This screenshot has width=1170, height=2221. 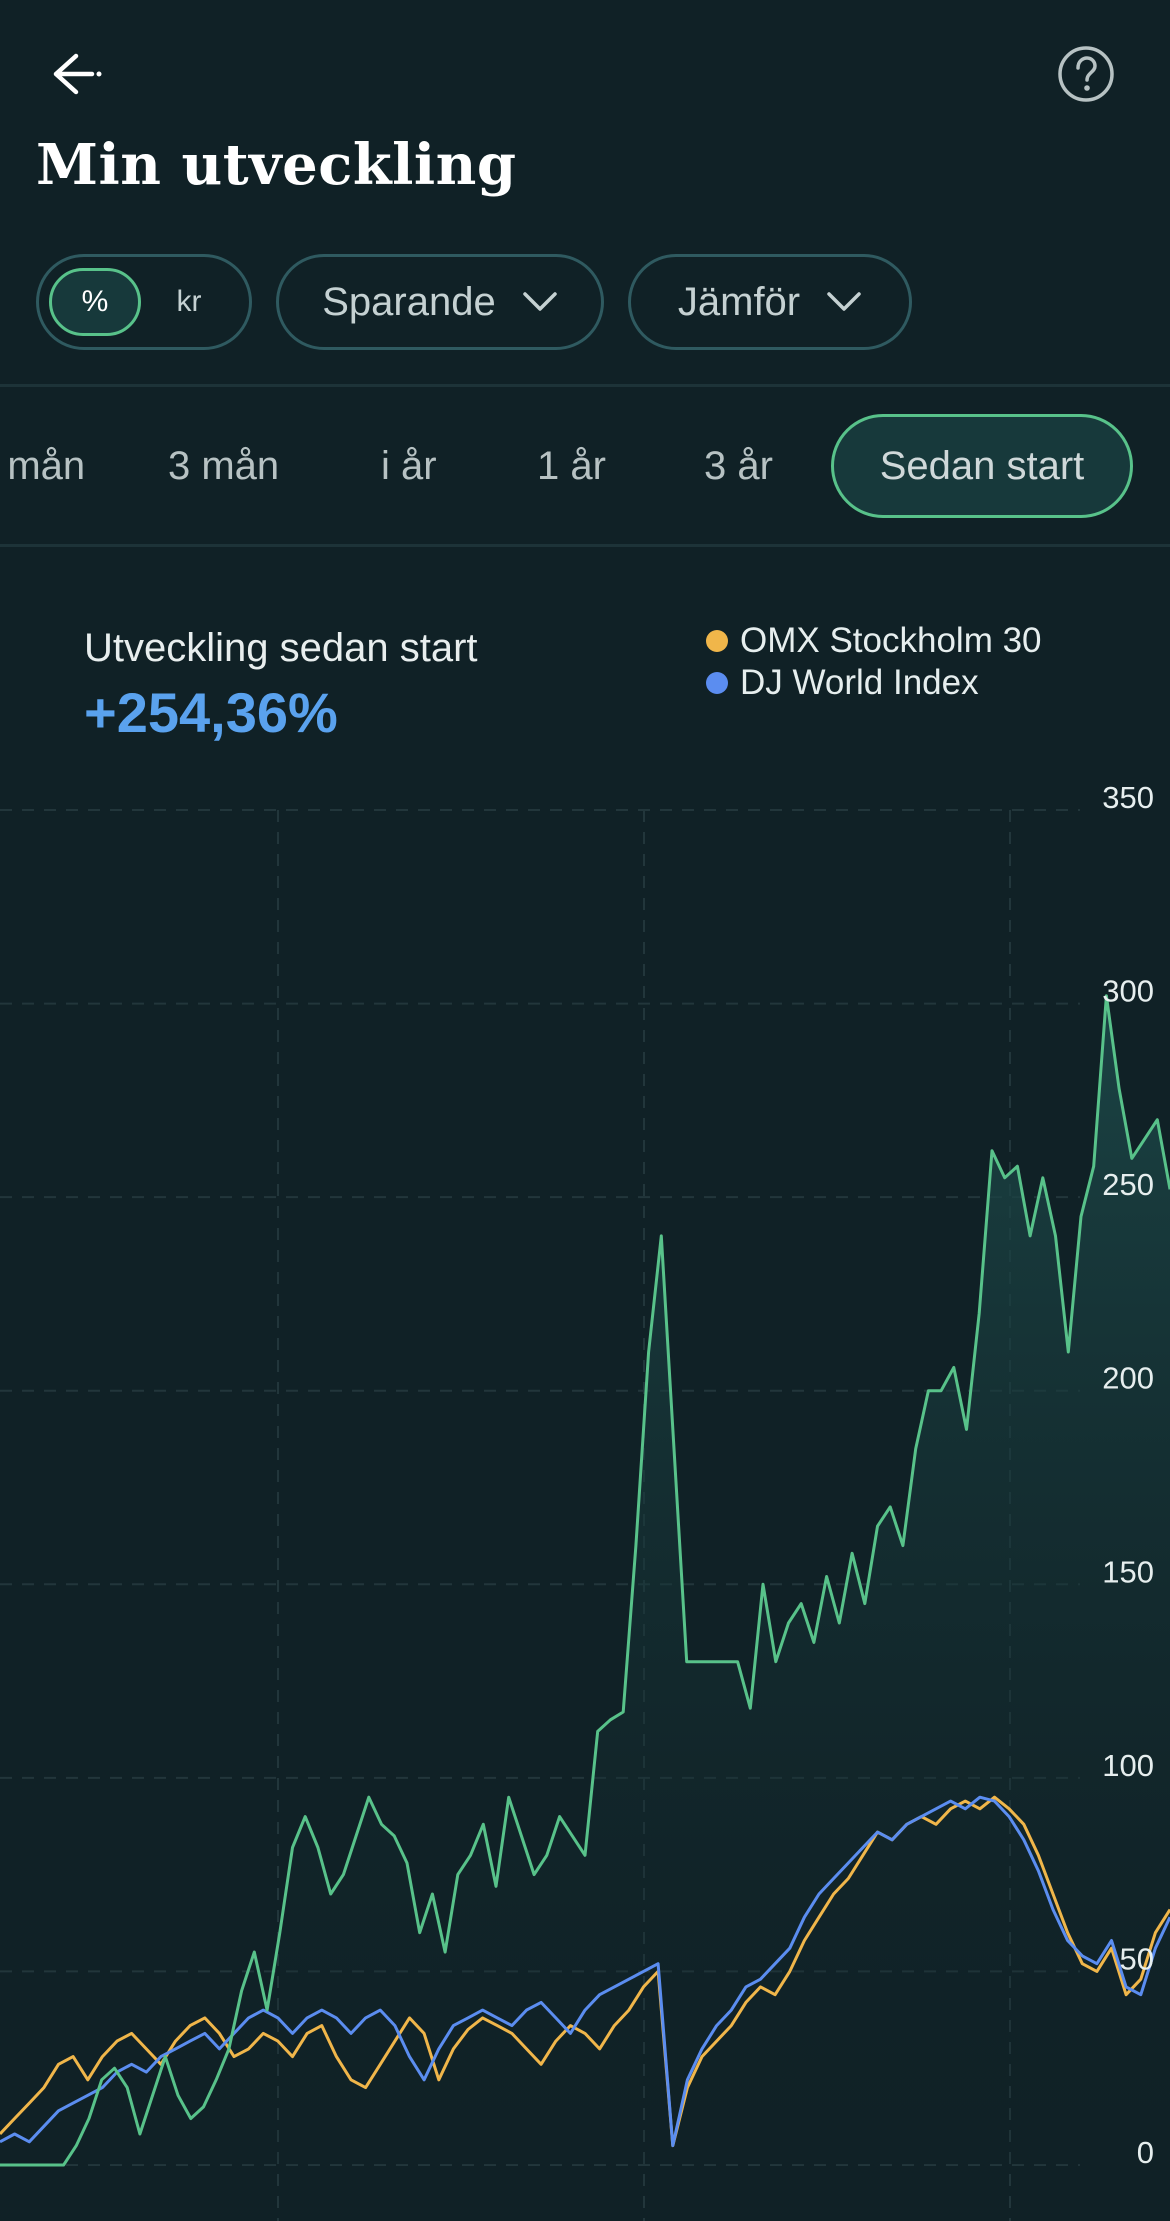 What do you see at coordinates (1145, 2152) in the screenshot?
I see `y-tick-label: 0` at bounding box center [1145, 2152].